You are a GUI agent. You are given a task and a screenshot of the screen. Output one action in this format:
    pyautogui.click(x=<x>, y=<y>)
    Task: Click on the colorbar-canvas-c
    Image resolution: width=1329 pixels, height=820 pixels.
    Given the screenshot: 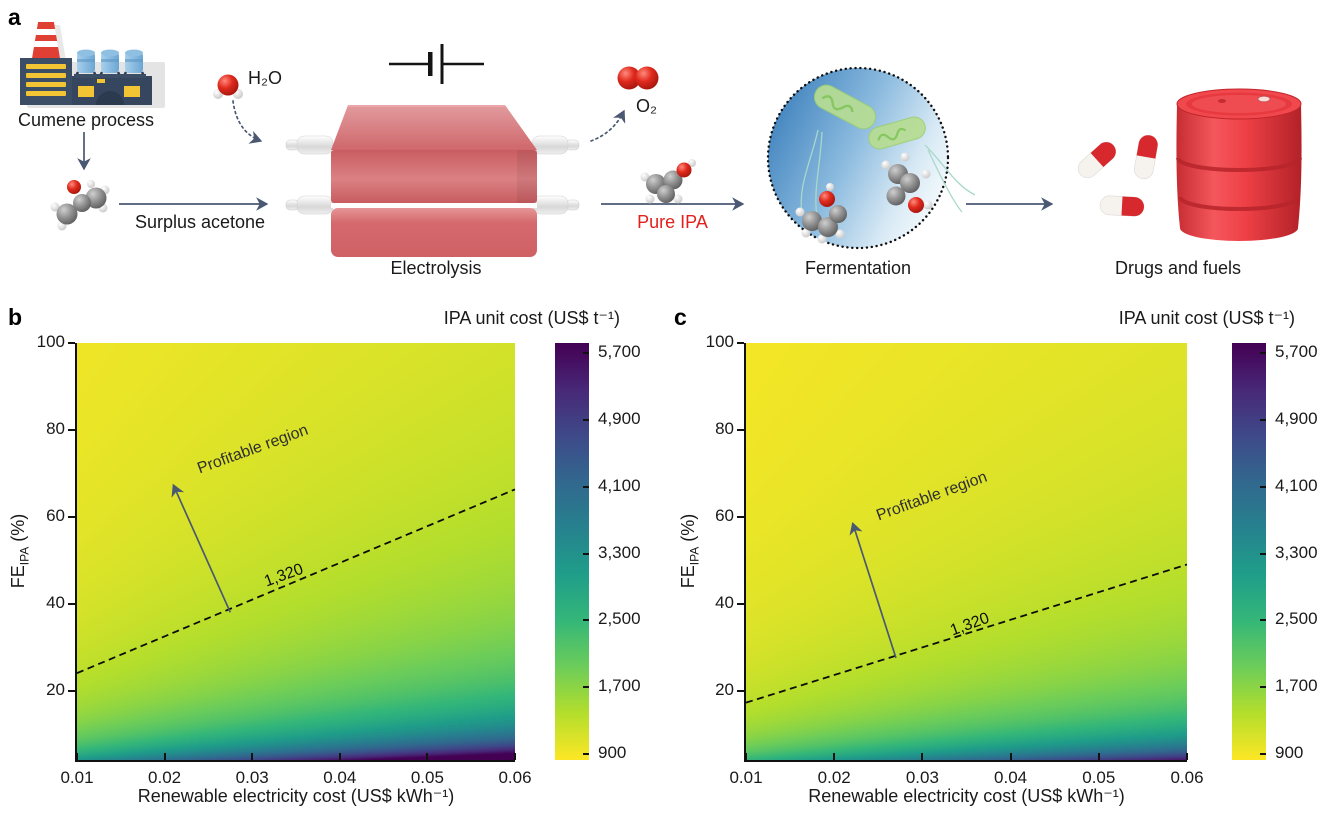 What is the action you would take?
    pyautogui.click(x=1249, y=551)
    